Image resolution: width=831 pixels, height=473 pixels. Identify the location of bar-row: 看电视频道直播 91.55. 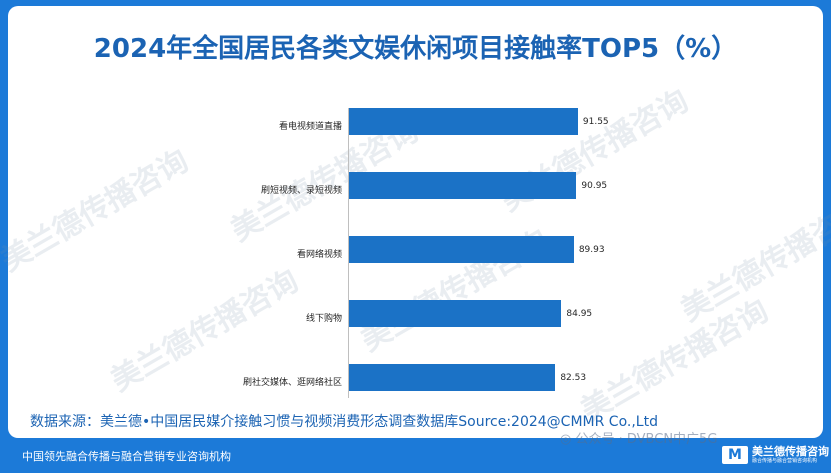
(438, 129).